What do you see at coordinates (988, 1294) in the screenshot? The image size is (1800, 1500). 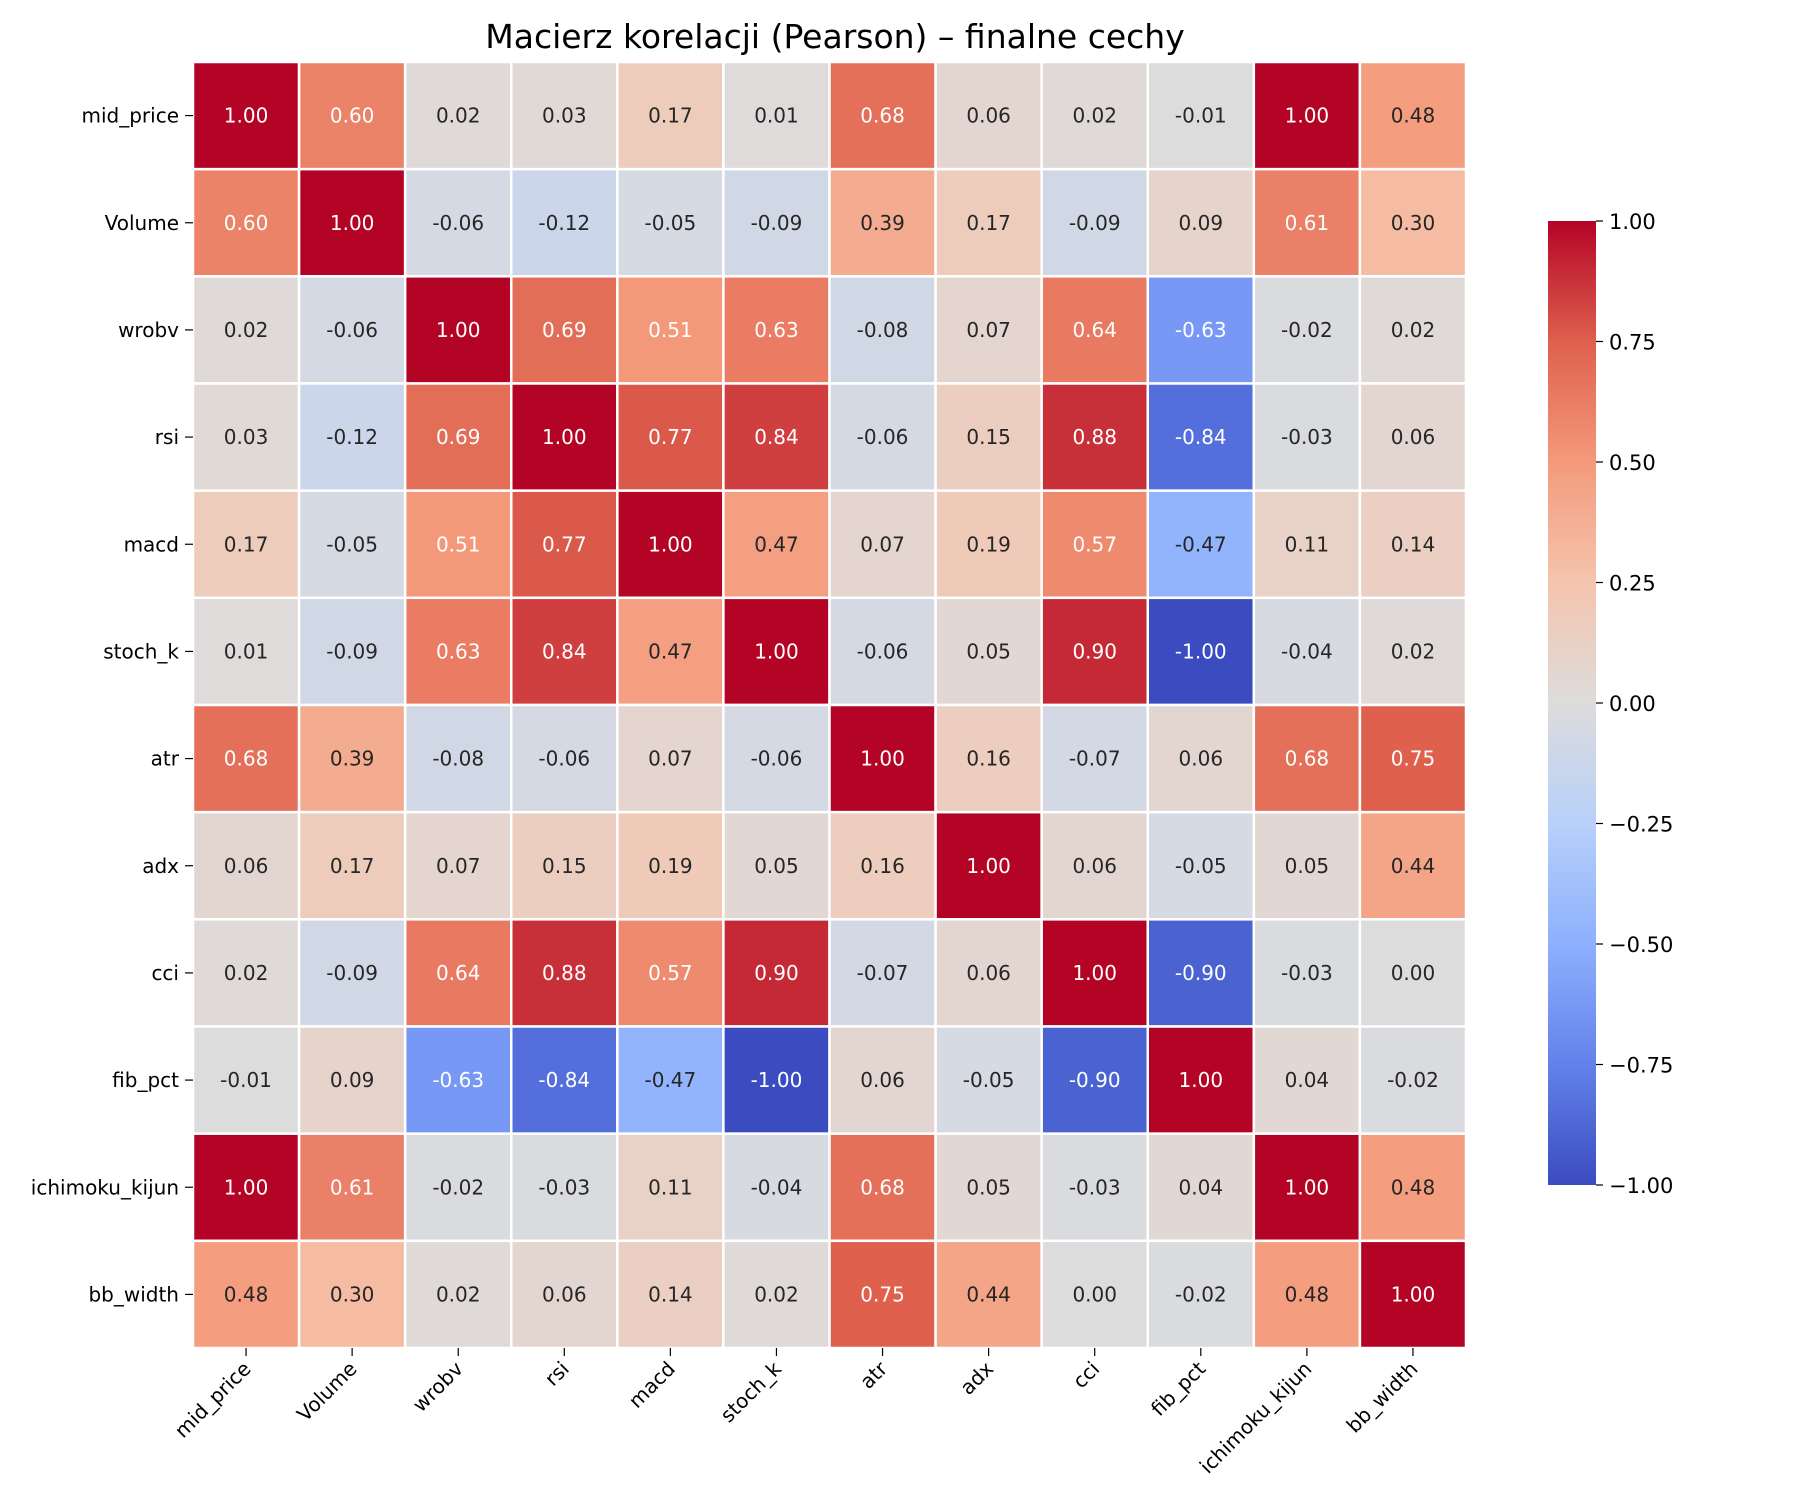 I see `cell-value-label: 0.44` at bounding box center [988, 1294].